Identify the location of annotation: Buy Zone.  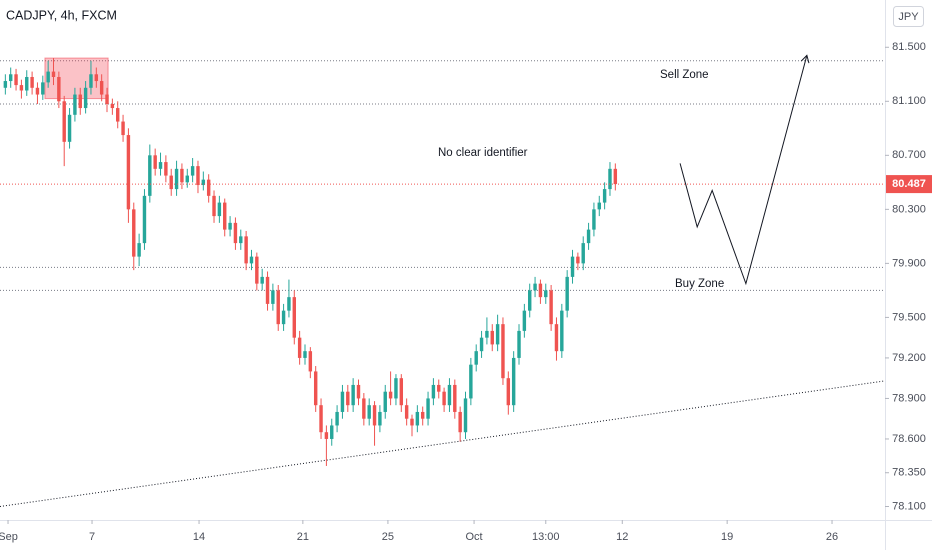
(699, 284).